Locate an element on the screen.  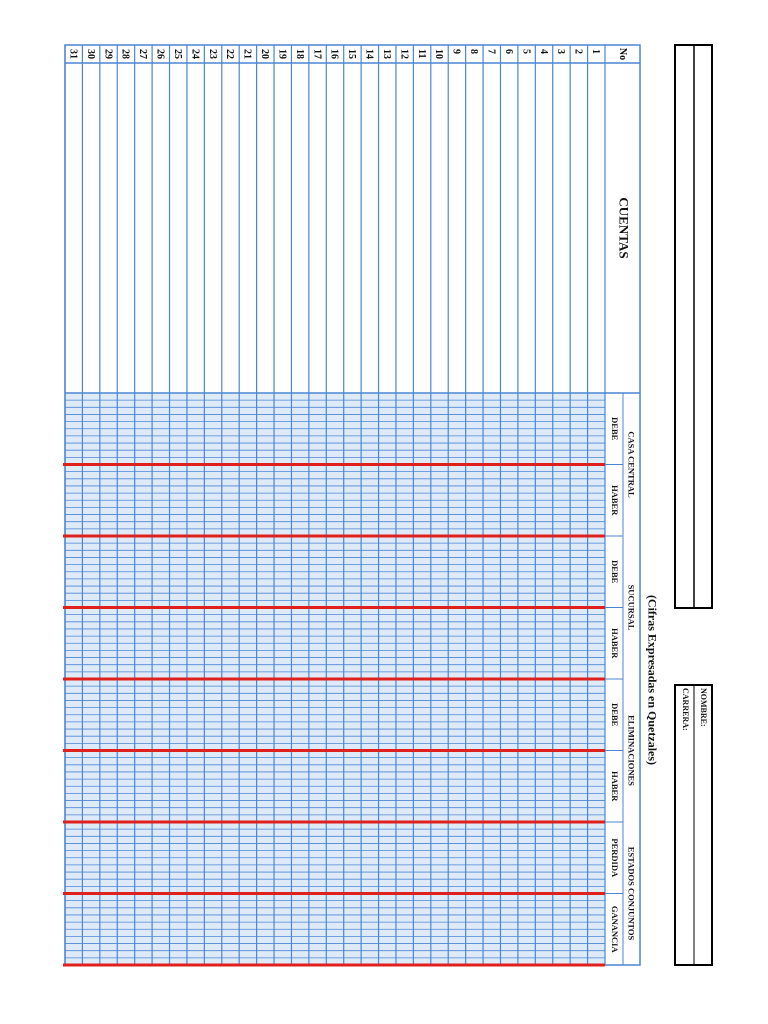
row-number: 16 is located at coordinates (334, 54).